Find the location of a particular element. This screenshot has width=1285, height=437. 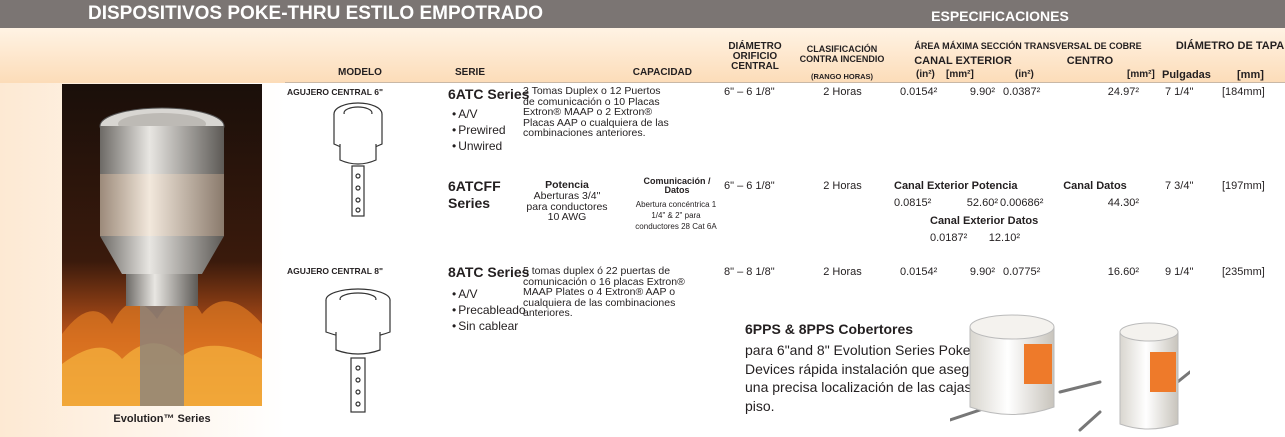

photo-caption: Evolution™ Series is located at coordinates (162, 419).